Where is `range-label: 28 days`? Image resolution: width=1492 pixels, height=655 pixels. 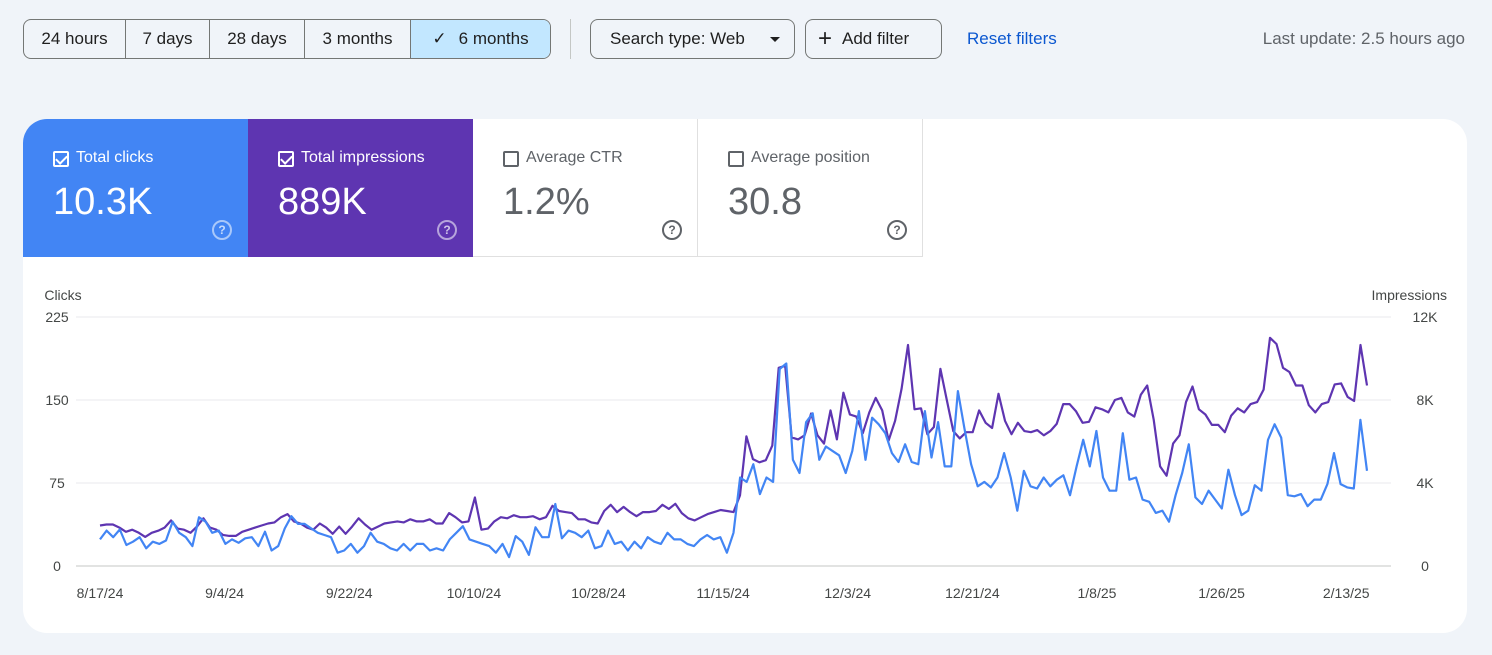
range-label: 28 days is located at coordinates (257, 38).